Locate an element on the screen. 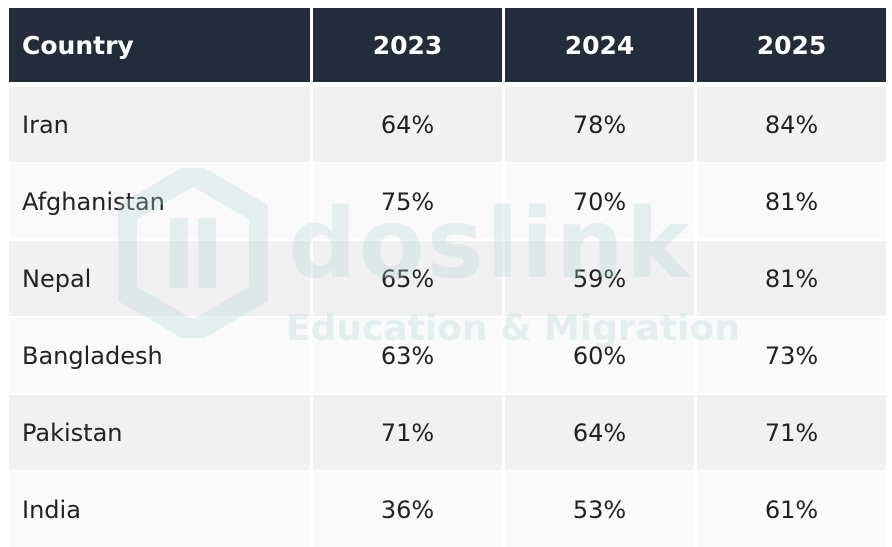  cell-country: Nepal is located at coordinates (159, 277).